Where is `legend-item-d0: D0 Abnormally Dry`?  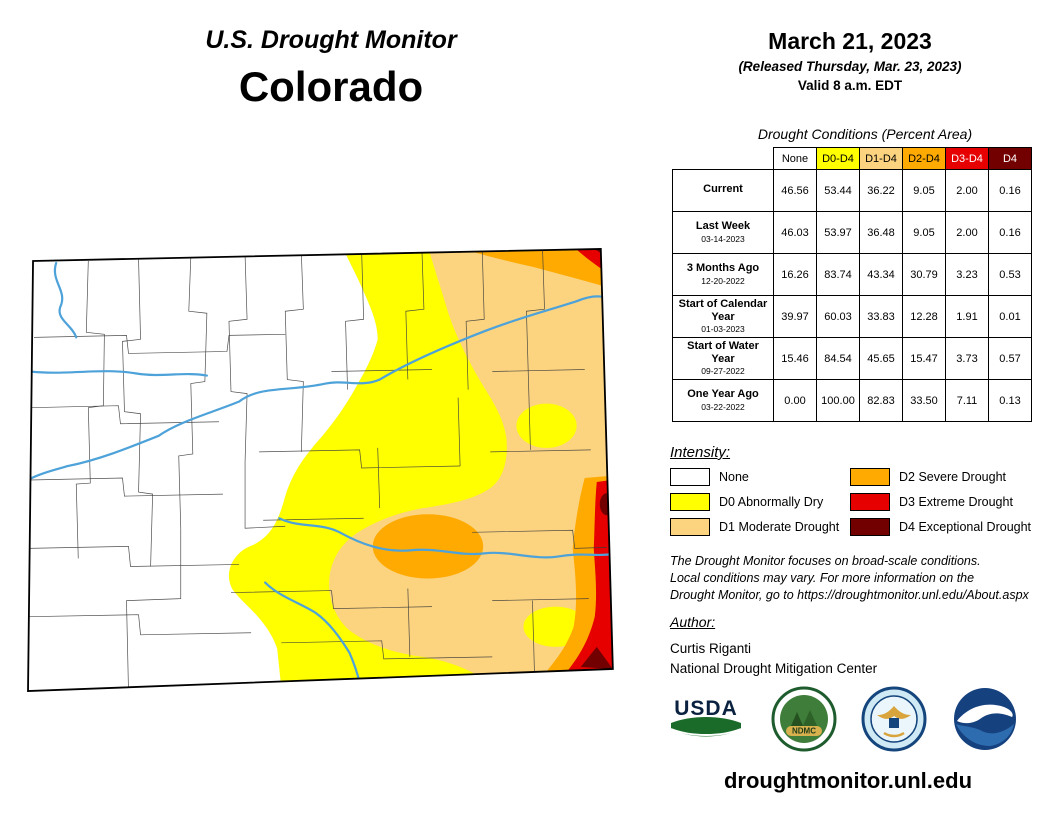 legend-item-d0: D0 Abnormally Dry is located at coordinates (760, 502).